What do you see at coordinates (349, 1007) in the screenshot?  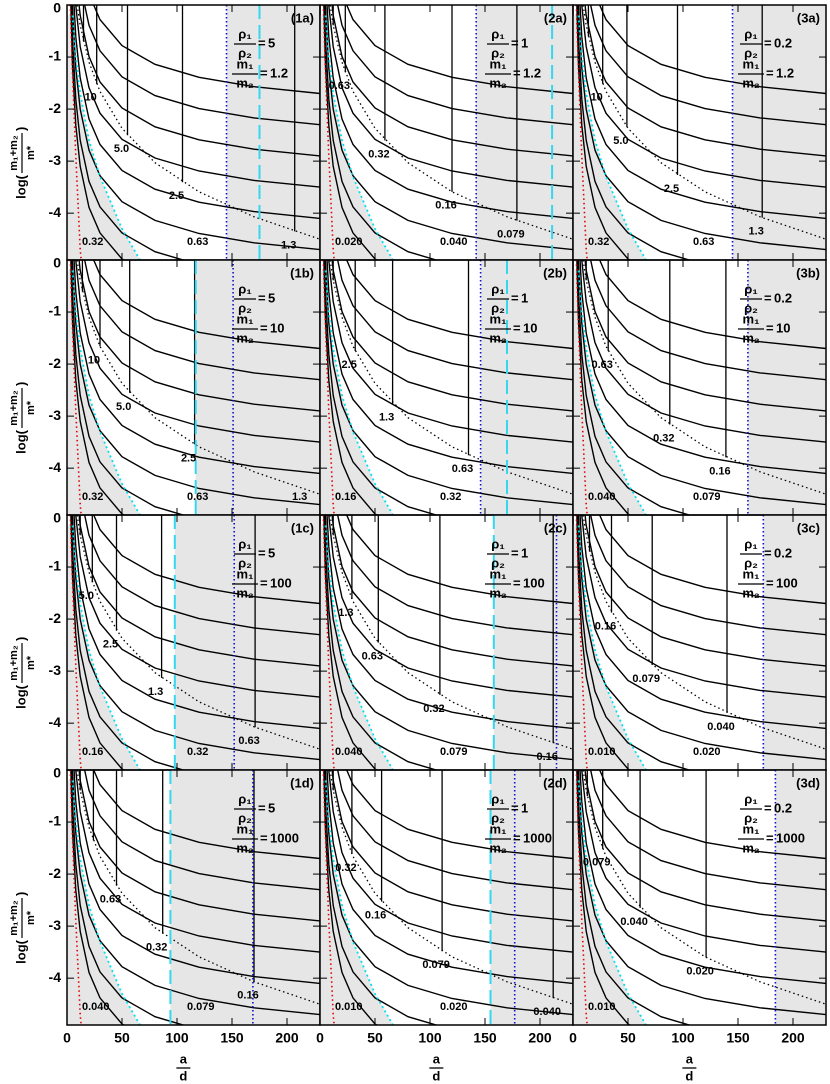 I see `contour-label: 0.010` at bounding box center [349, 1007].